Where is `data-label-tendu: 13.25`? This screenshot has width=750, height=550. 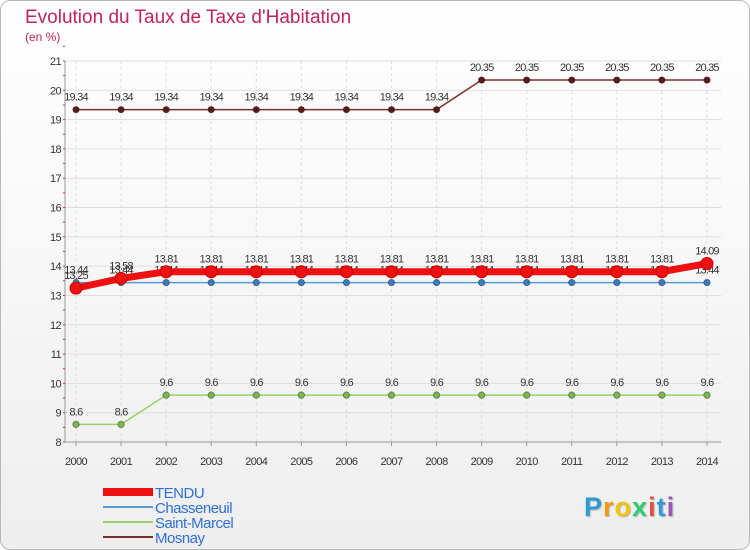
data-label-tendu: 13.25 is located at coordinates (76, 276).